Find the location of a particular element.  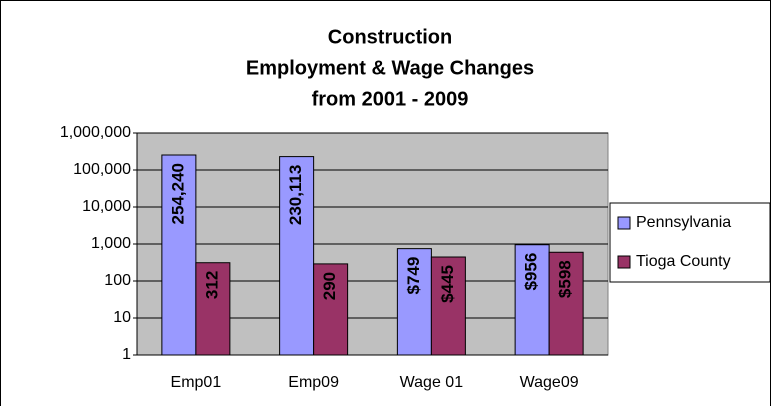

x-tick-label: Wage09 is located at coordinates (549, 382).